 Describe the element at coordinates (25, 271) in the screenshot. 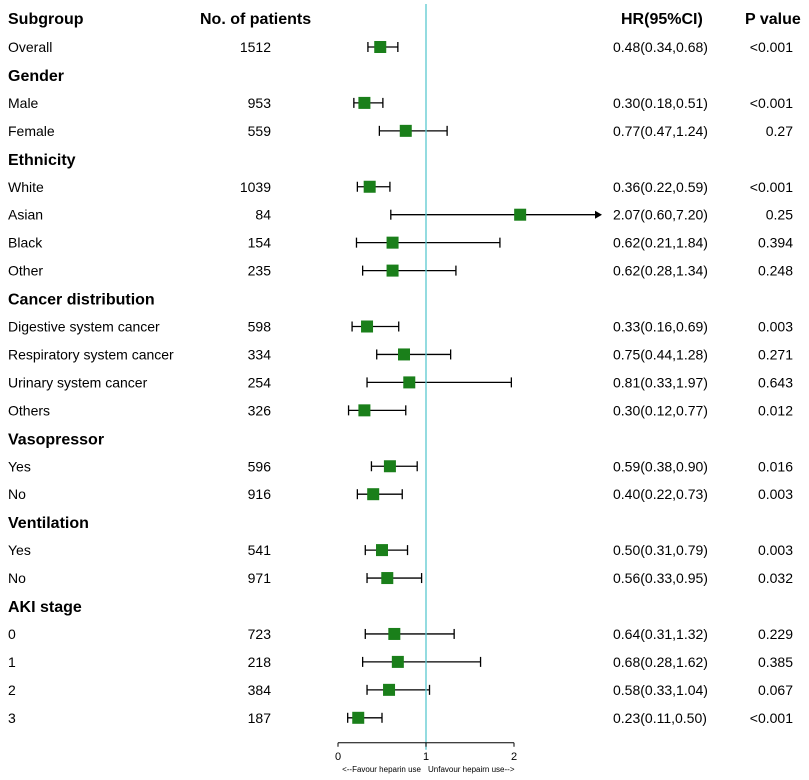

I see `row-label: Other` at that location.